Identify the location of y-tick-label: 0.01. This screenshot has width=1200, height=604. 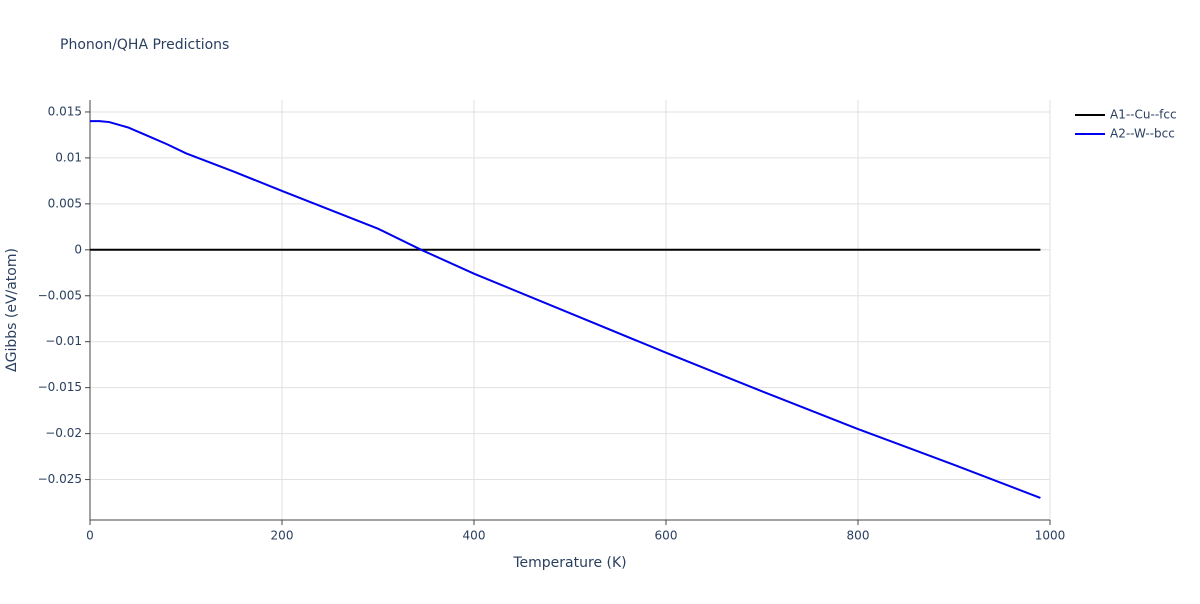
(68, 157).